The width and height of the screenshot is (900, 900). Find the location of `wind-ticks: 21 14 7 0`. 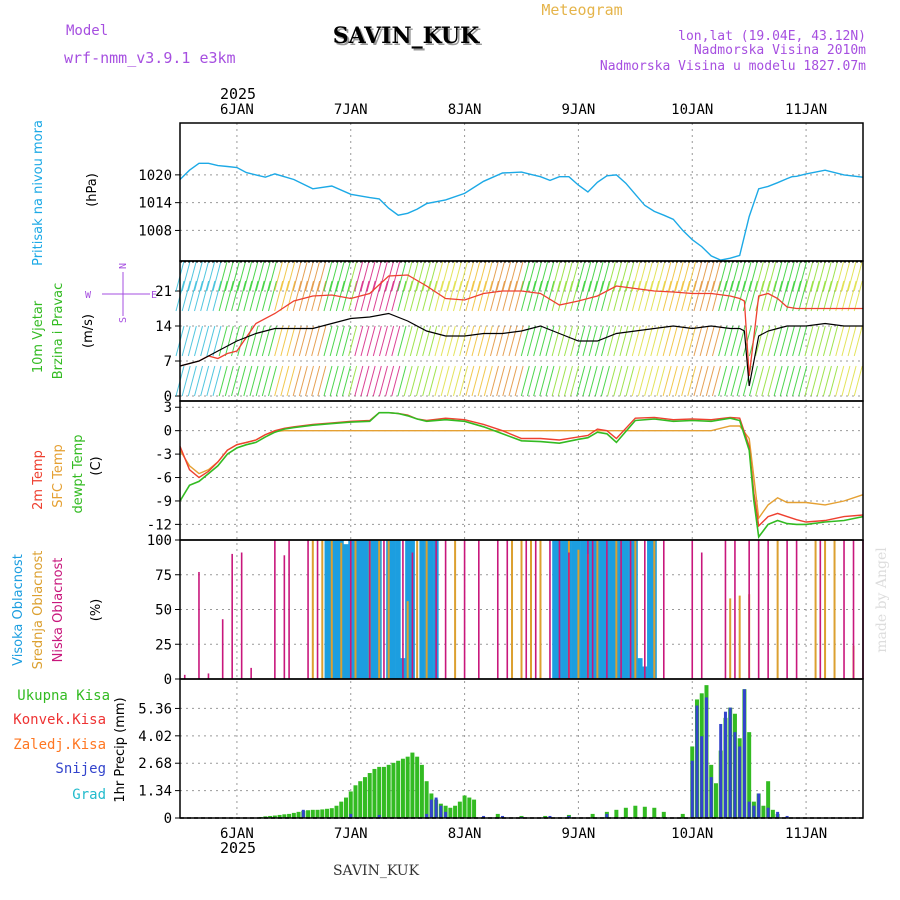

wind-ticks: 21 14 7 0 is located at coordinates (509, 344).